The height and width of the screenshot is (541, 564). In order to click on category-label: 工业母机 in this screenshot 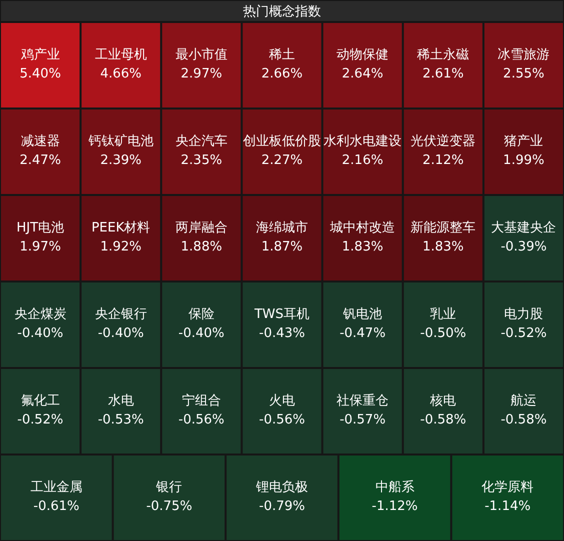, I will do `click(120, 54)`.